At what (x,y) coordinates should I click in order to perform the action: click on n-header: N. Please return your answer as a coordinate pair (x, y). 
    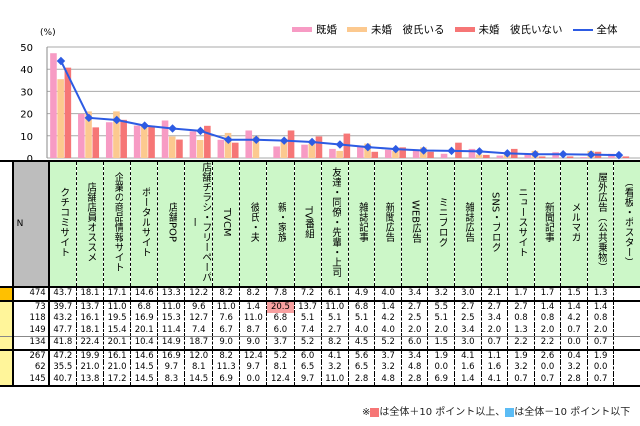
    Looking at the image, I should click on (30, 224).